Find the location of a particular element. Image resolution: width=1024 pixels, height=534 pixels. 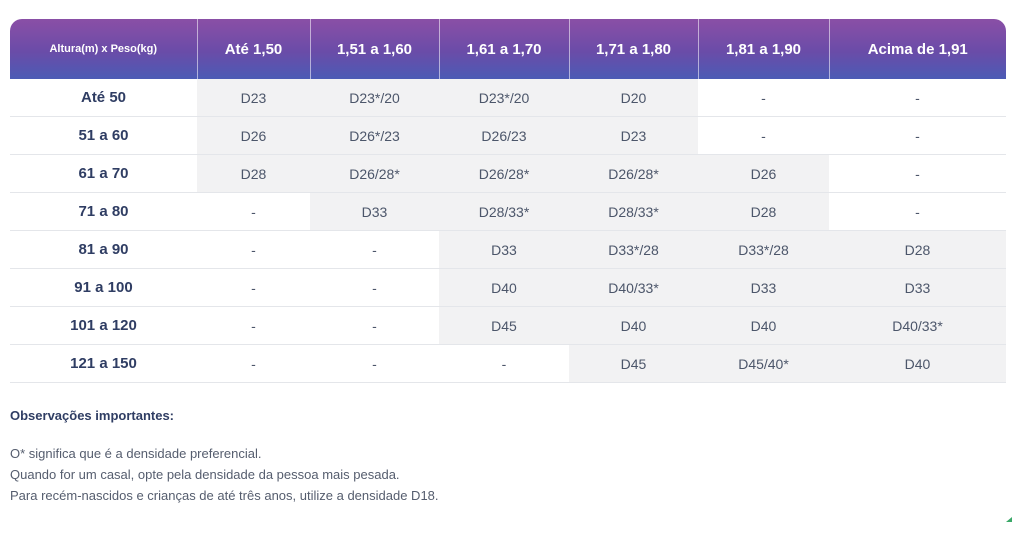

corner-header: Altura(m) x Peso(kg) is located at coordinates (104, 49).